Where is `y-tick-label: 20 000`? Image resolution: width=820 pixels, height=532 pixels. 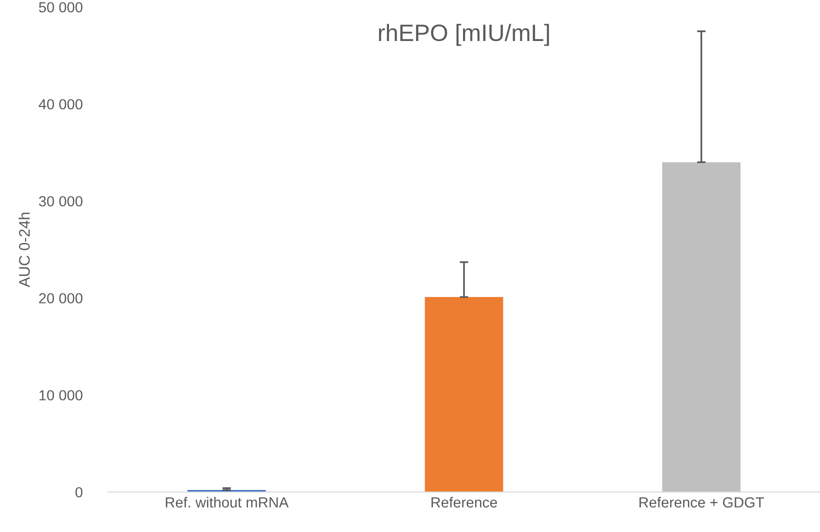 y-tick-label: 20 000 is located at coordinates (60, 298).